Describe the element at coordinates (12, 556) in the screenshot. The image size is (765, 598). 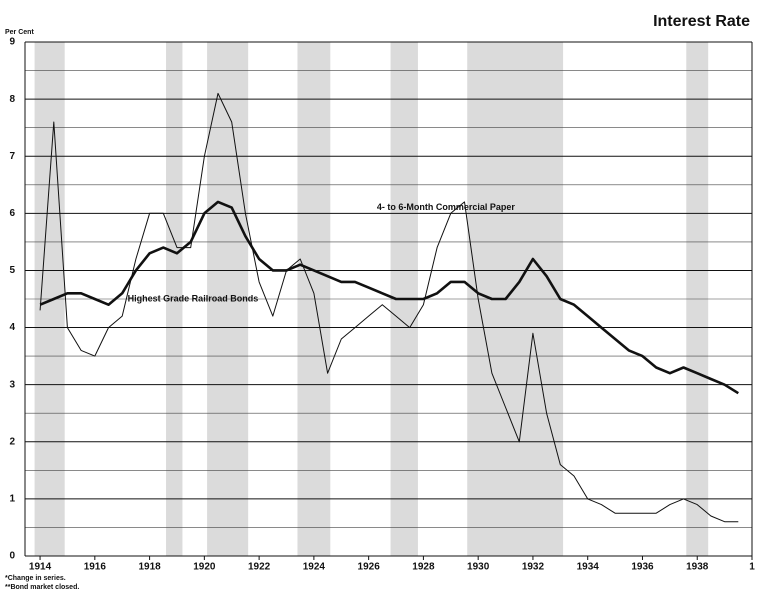
I see `y-tick-label: 0` at that location.